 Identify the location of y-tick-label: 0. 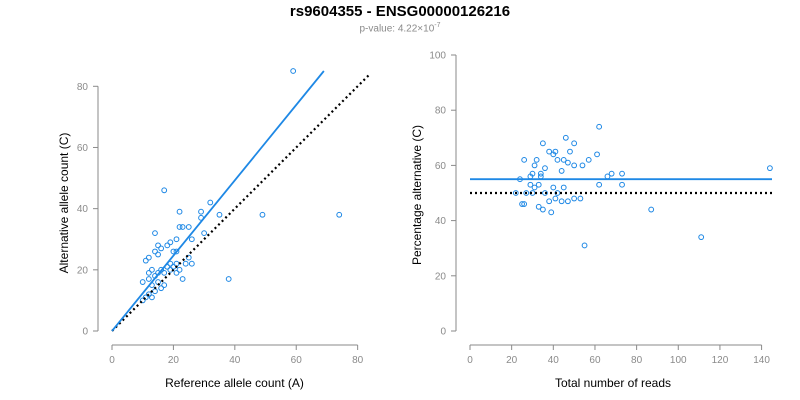
(443, 332).